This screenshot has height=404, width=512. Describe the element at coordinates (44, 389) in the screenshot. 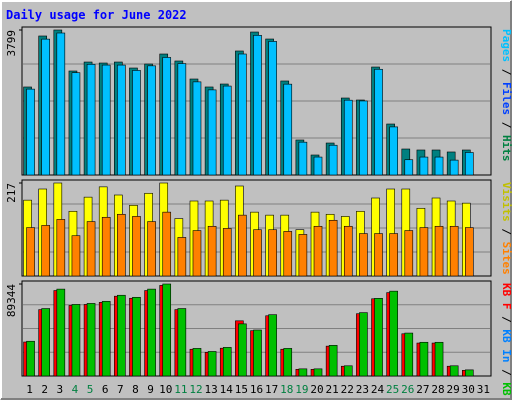

I see `x-tick-label: 2` at that location.